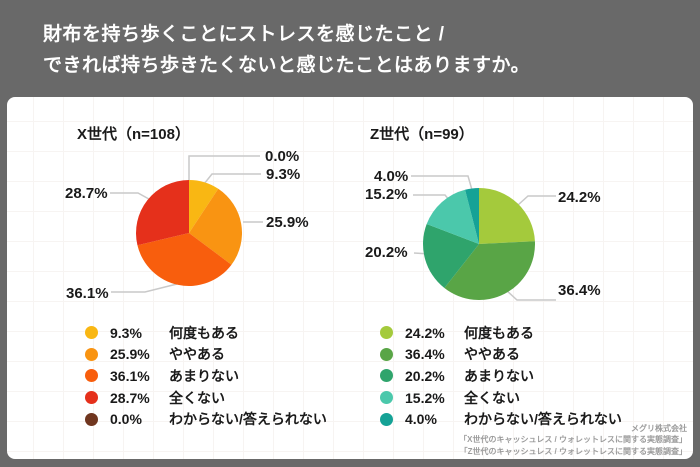  I want to click on legend-row: 24.2% 何度もある, so click(501, 333).